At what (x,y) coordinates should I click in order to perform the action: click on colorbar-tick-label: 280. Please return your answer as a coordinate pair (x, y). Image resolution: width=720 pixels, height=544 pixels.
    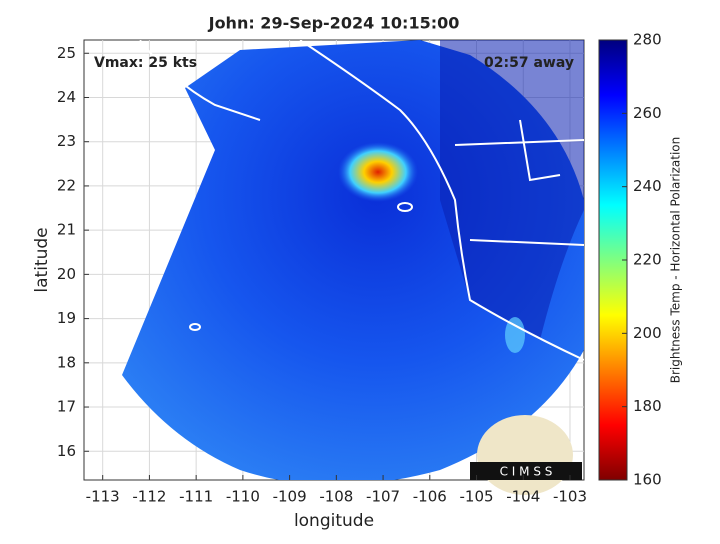
    Looking at the image, I should click on (647, 40).